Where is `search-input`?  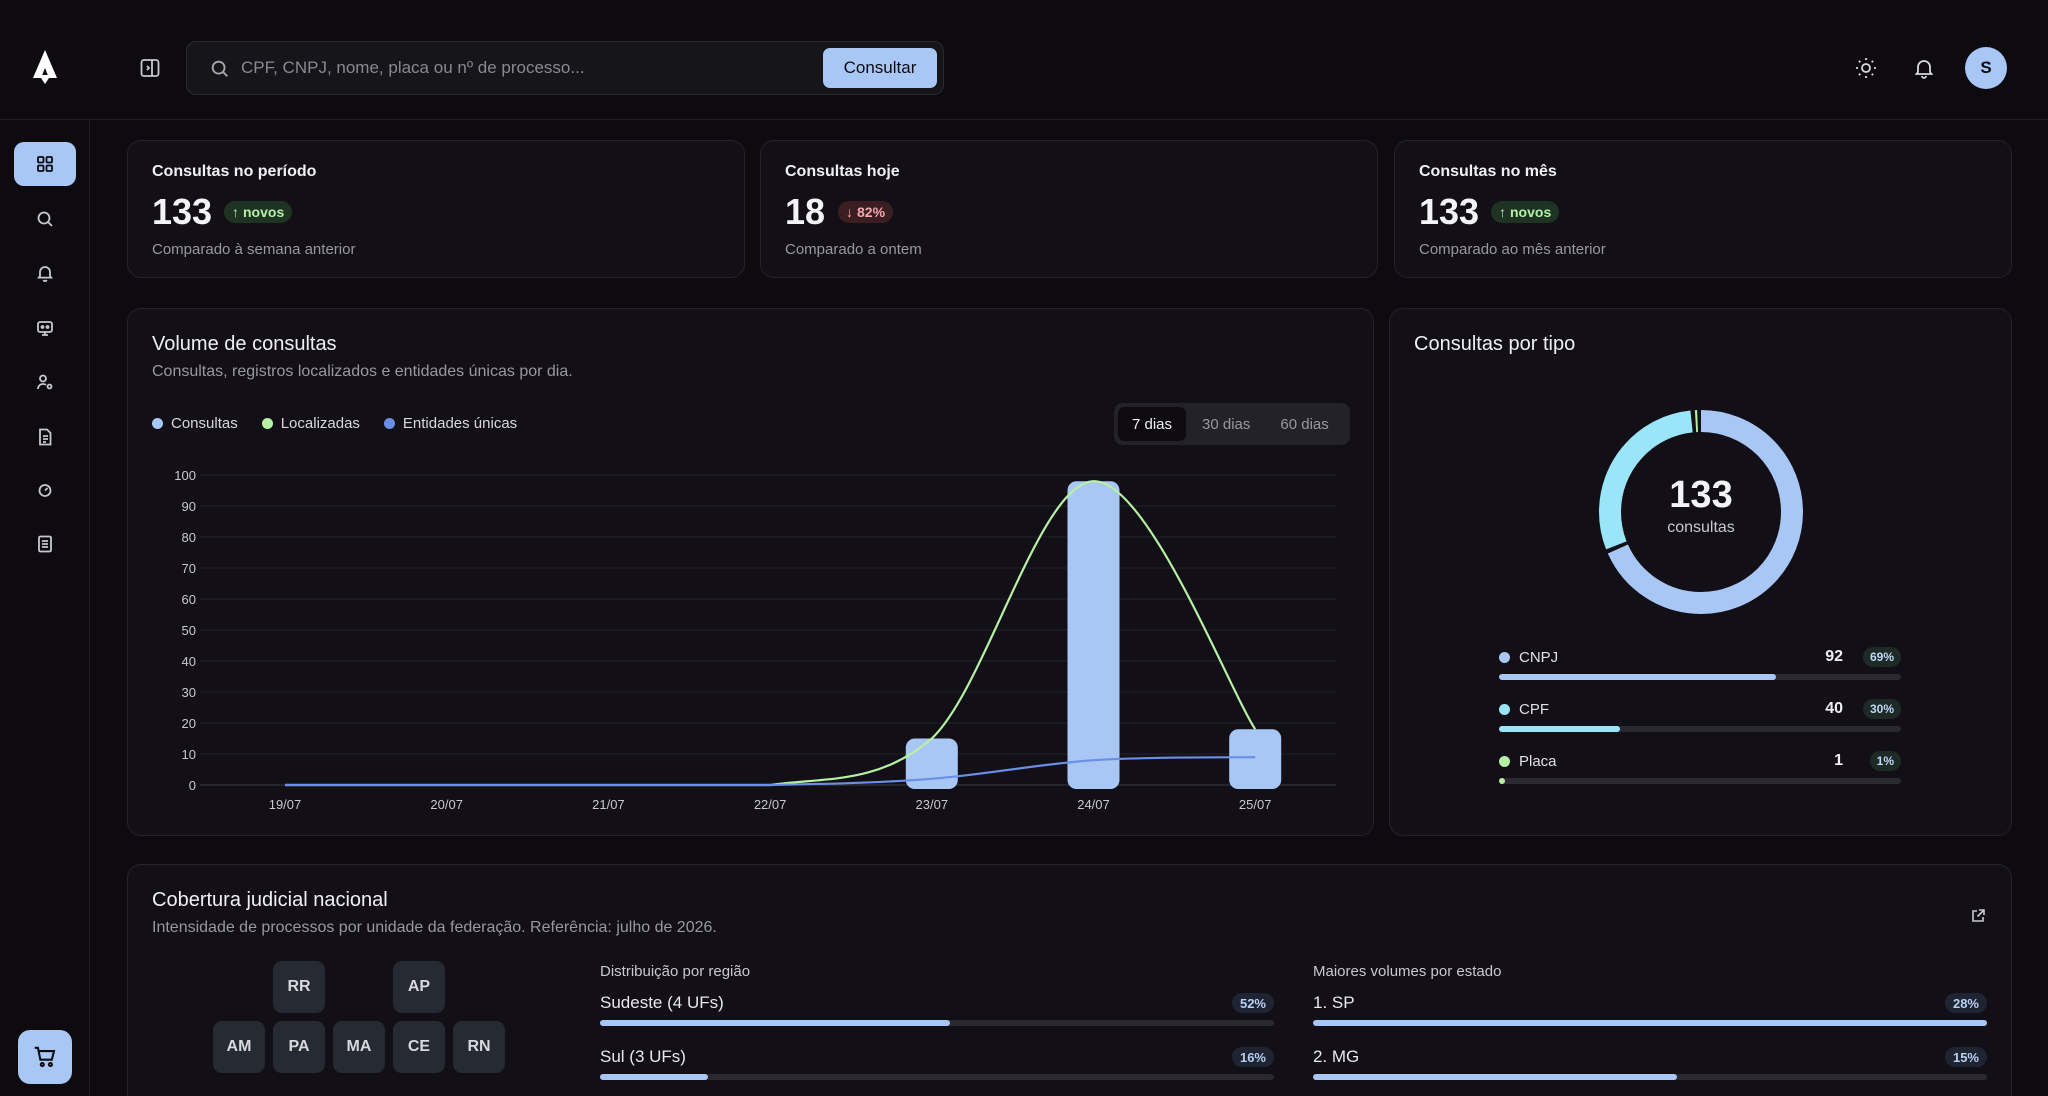 search-input is located at coordinates (521, 68).